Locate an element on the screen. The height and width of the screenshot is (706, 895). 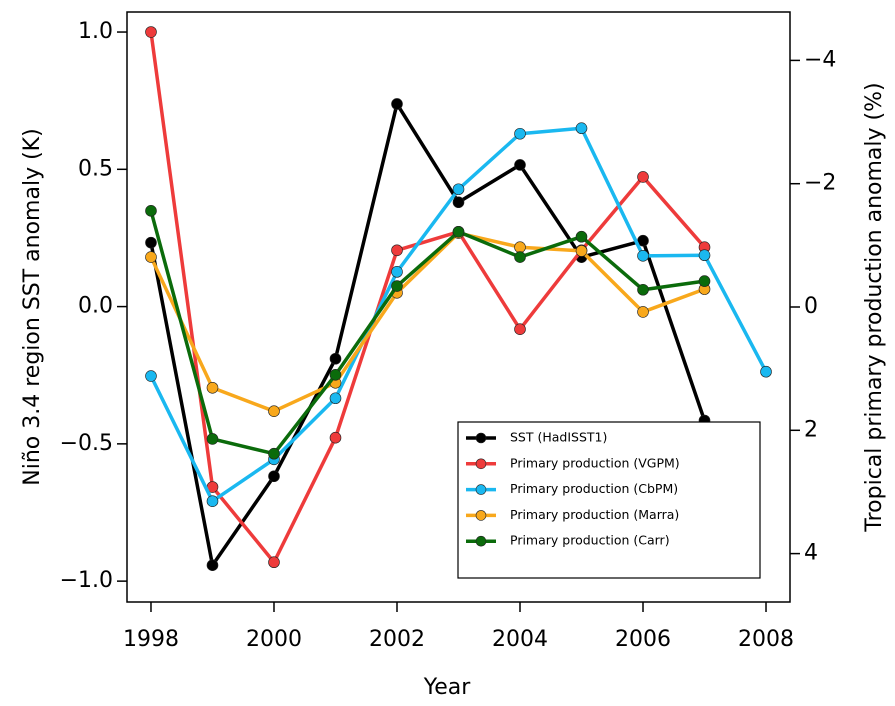
y-tick-label: 0.5 is located at coordinates (95, 168).